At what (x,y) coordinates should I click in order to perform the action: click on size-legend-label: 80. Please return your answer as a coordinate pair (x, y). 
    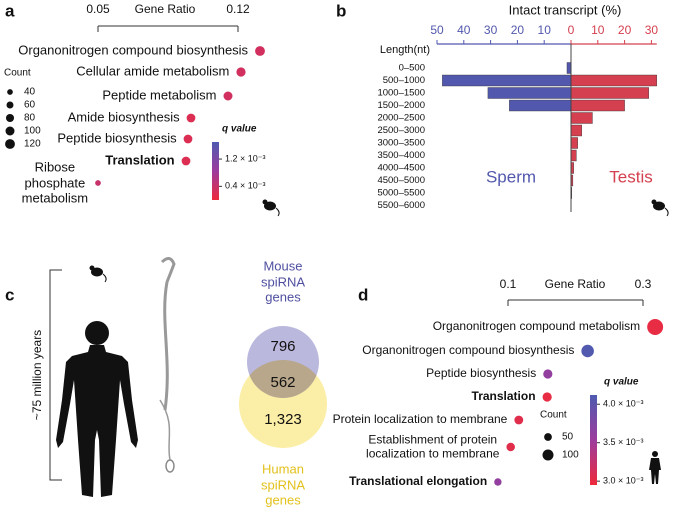
    Looking at the image, I should click on (30, 118).